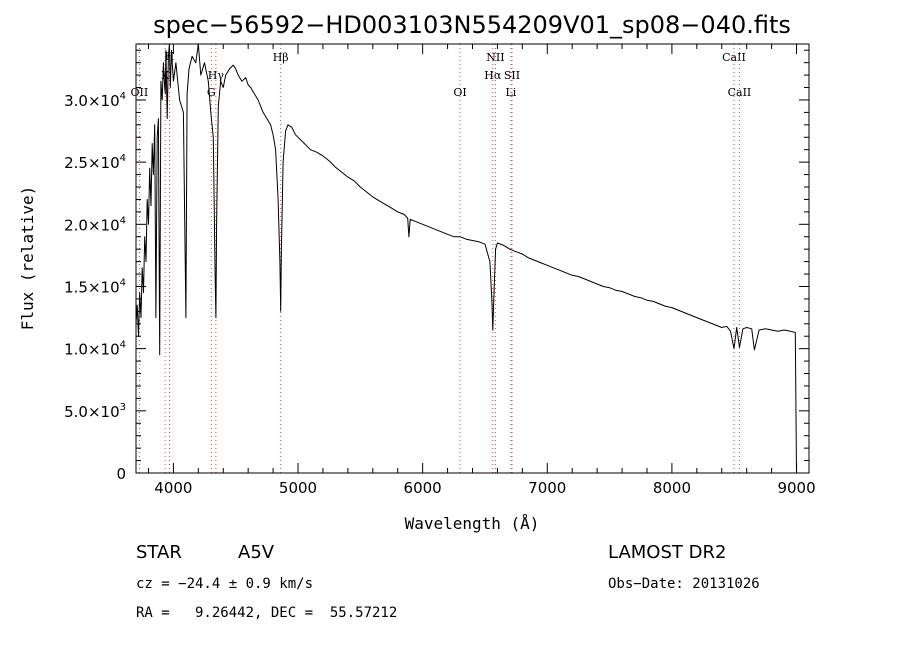  What do you see at coordinates (281, 57) in the screenshot?
I see `spectral-line-label: Hβ` at bounding box center [281, 57].